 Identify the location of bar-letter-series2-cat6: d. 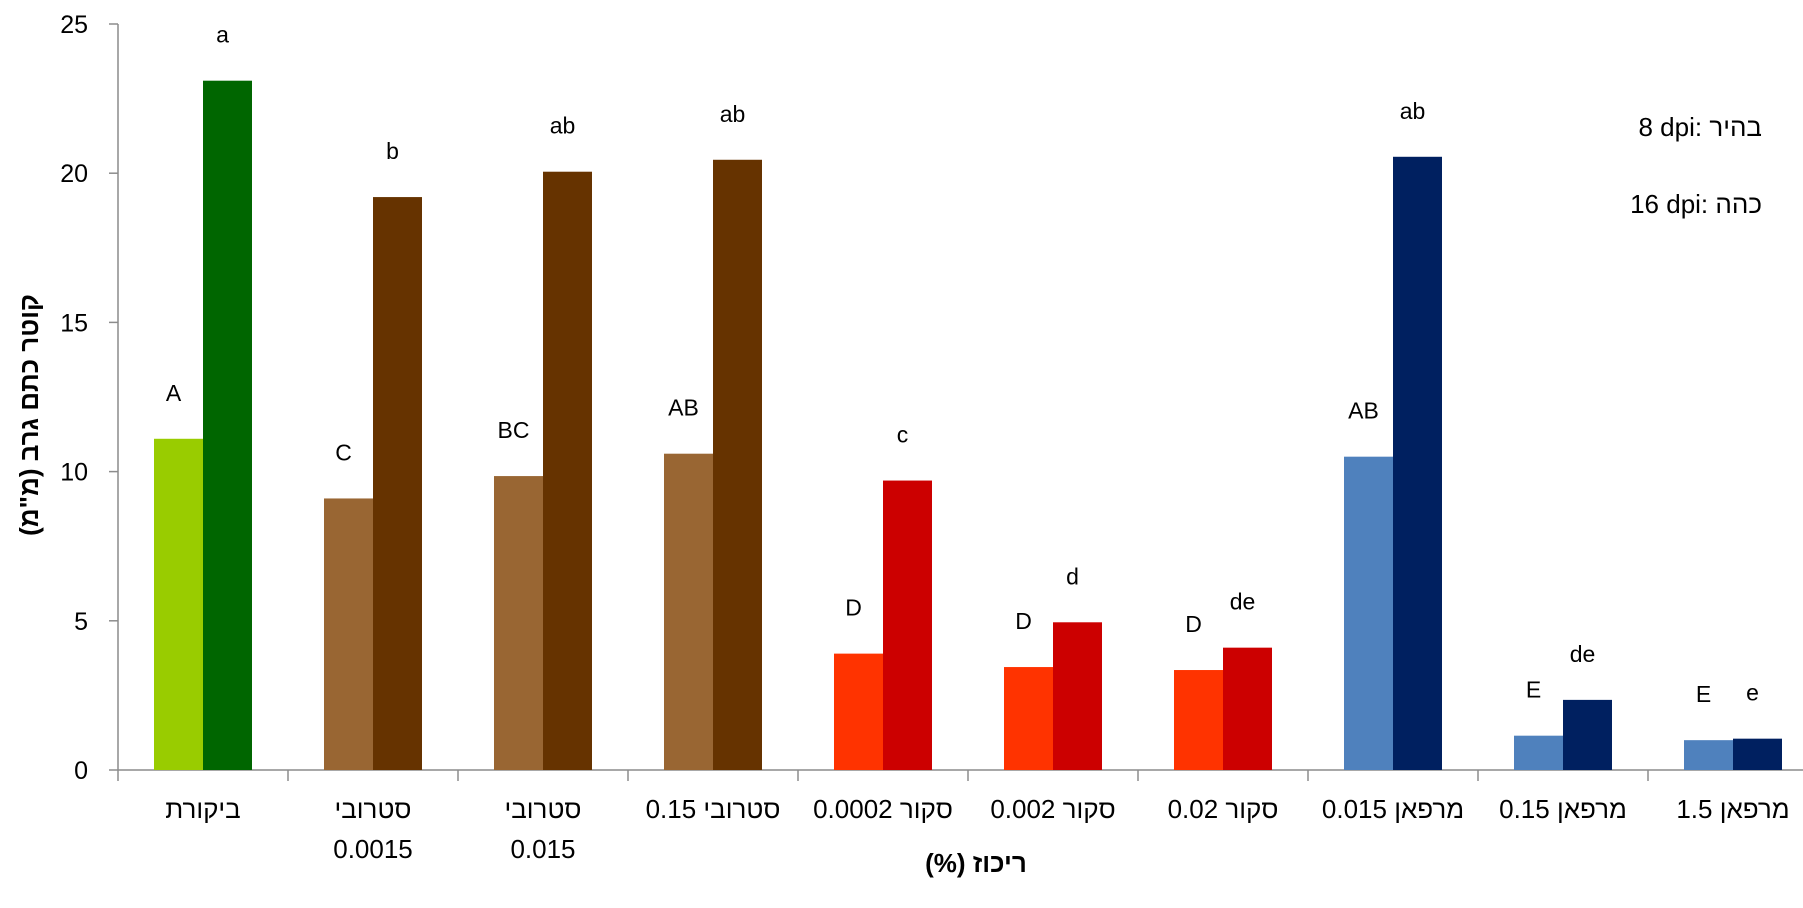
(1072, 576).